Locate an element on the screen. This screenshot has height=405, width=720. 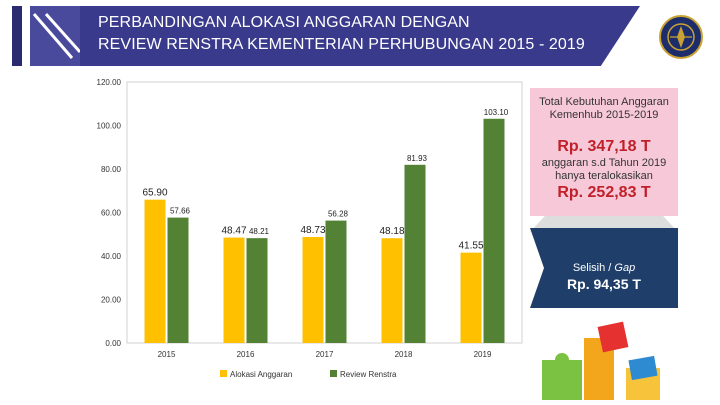
data-label: 48.18 is located at coordinates (391, 231).